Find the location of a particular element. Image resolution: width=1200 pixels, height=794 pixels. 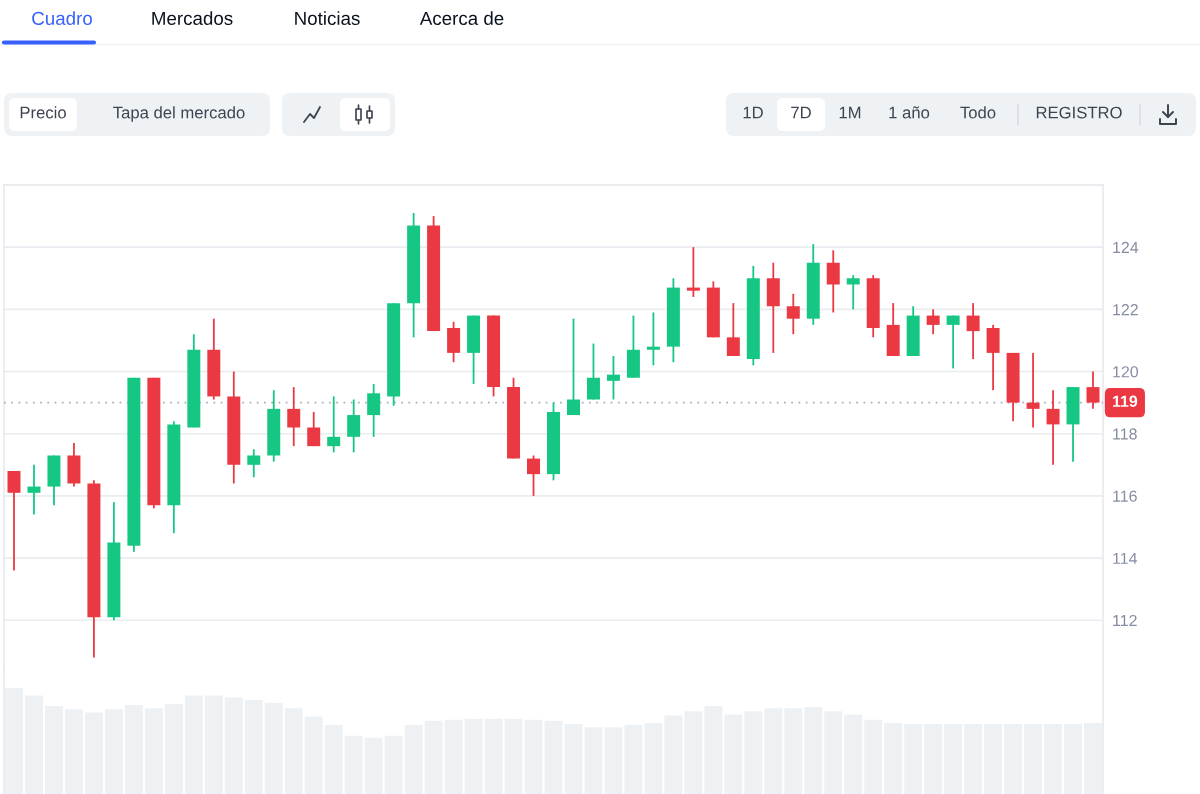

text: 1 año is located at coordinates (909, 112).